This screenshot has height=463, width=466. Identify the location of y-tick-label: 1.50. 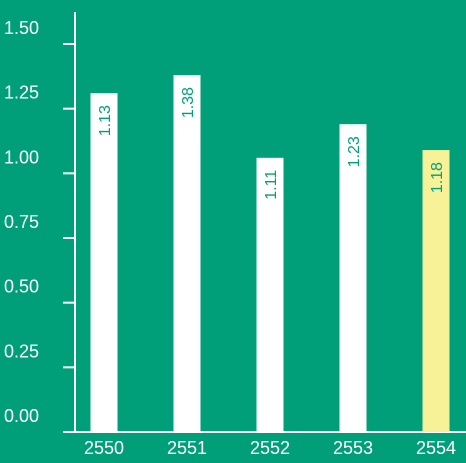
(21, 28).